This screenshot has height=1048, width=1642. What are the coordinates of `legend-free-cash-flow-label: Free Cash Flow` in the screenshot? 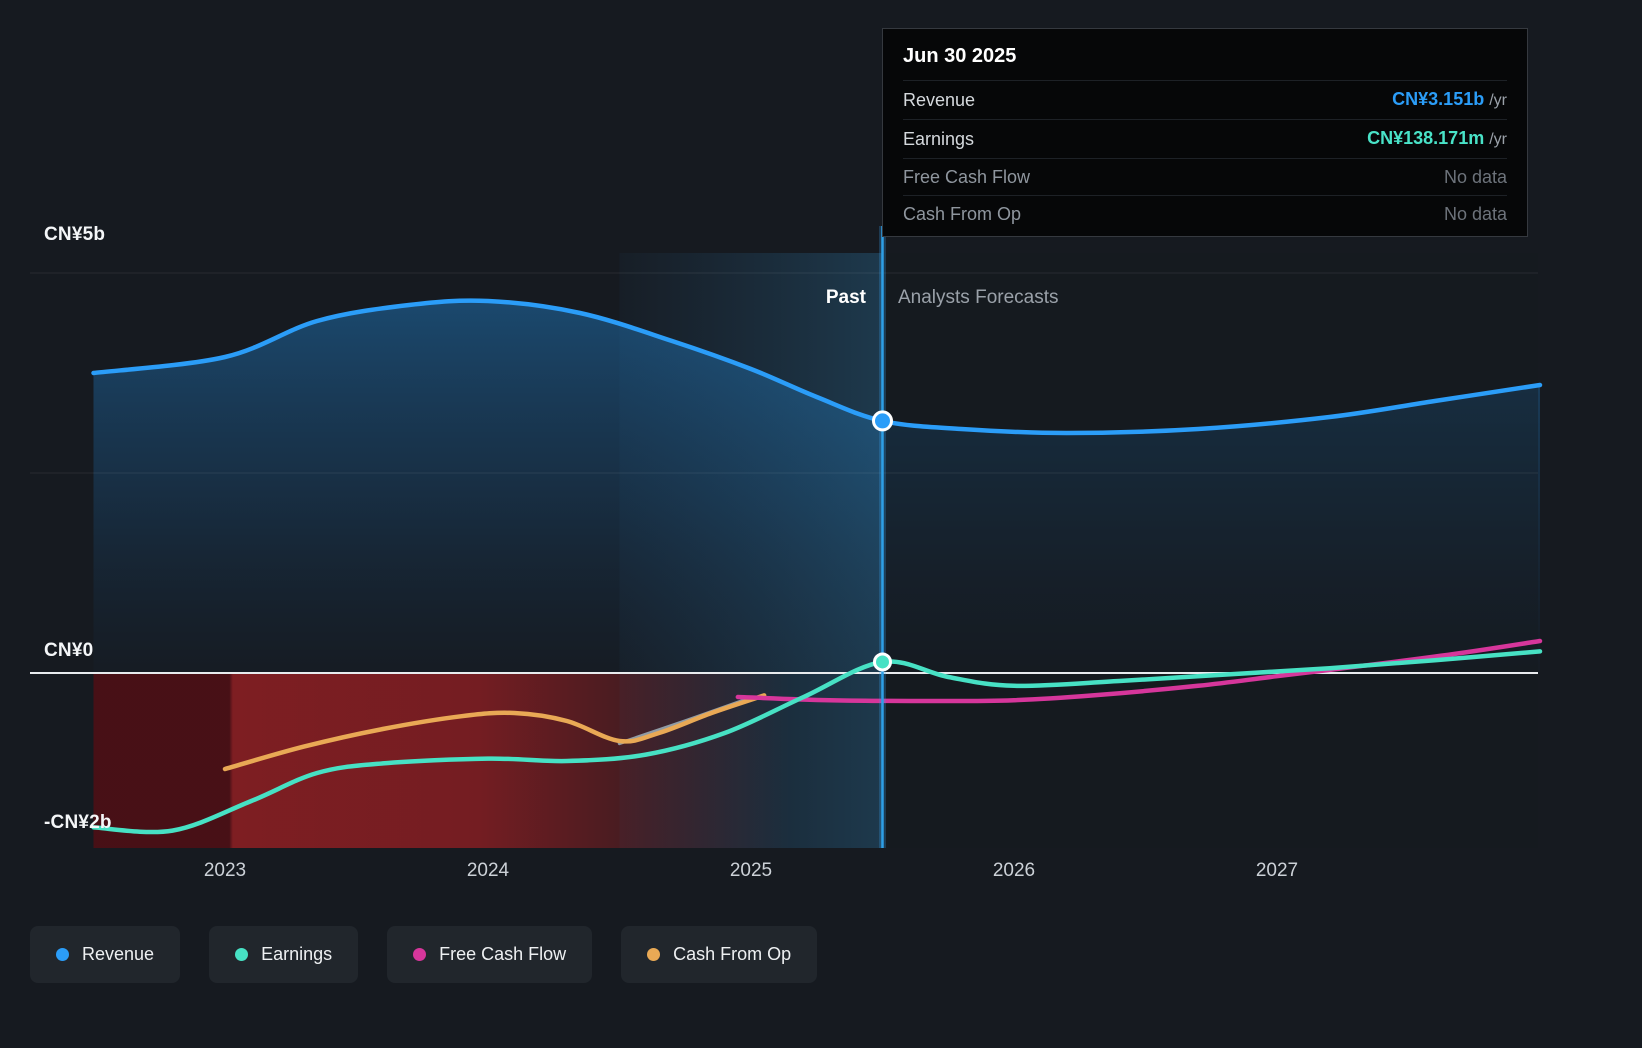 It's located at (503, 954).